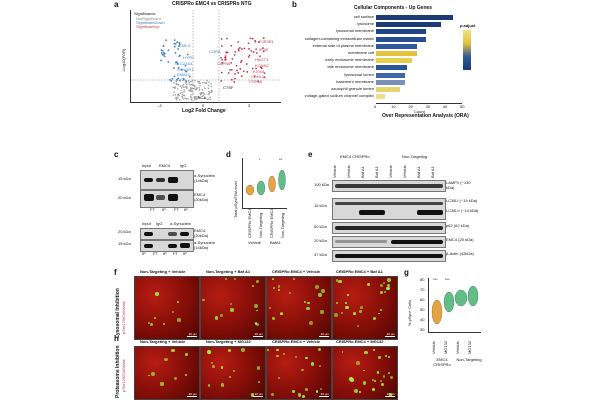  Describe the element at coordinates (294, 4) in the screenshot. I see `panel-b-label: b` at that location.